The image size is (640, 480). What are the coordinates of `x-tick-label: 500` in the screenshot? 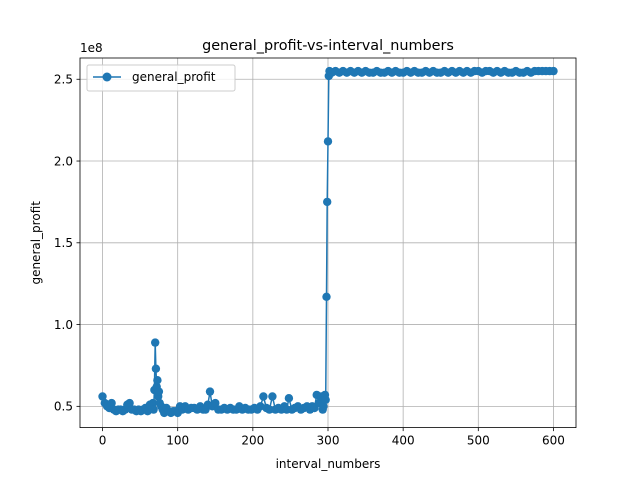 It's located at (478, 441).